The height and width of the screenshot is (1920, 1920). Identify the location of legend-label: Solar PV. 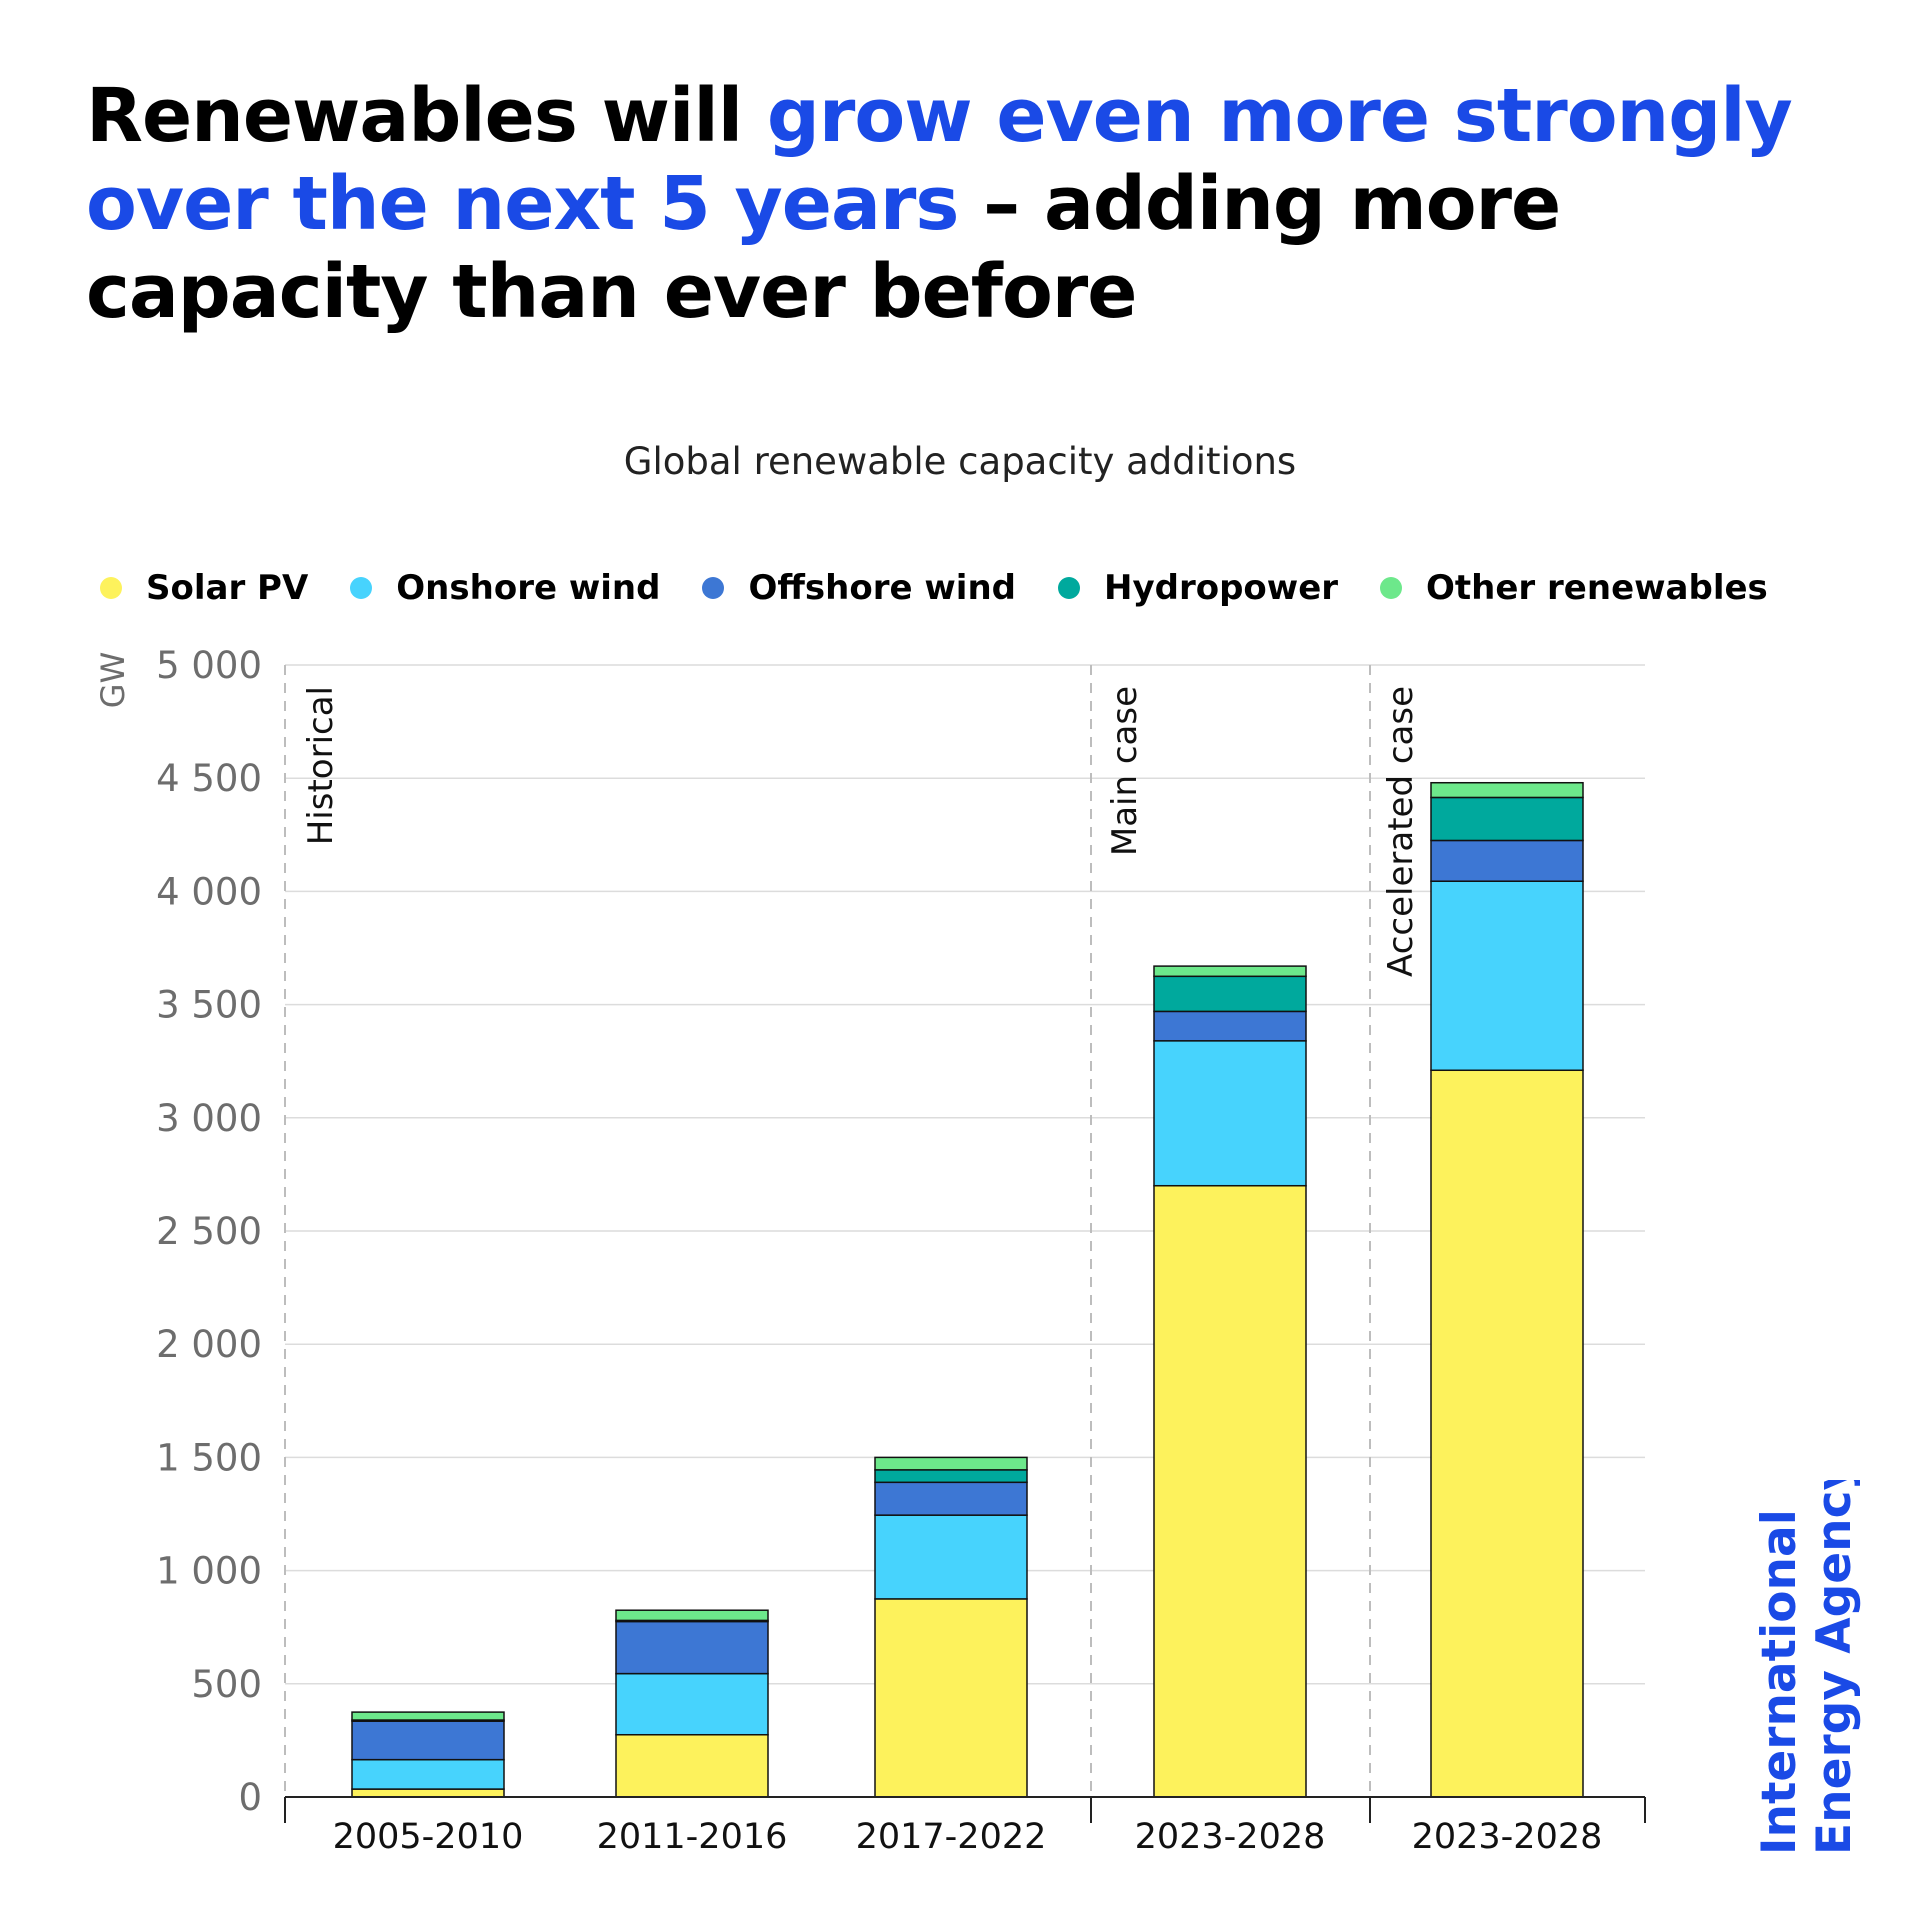
(227, 588).